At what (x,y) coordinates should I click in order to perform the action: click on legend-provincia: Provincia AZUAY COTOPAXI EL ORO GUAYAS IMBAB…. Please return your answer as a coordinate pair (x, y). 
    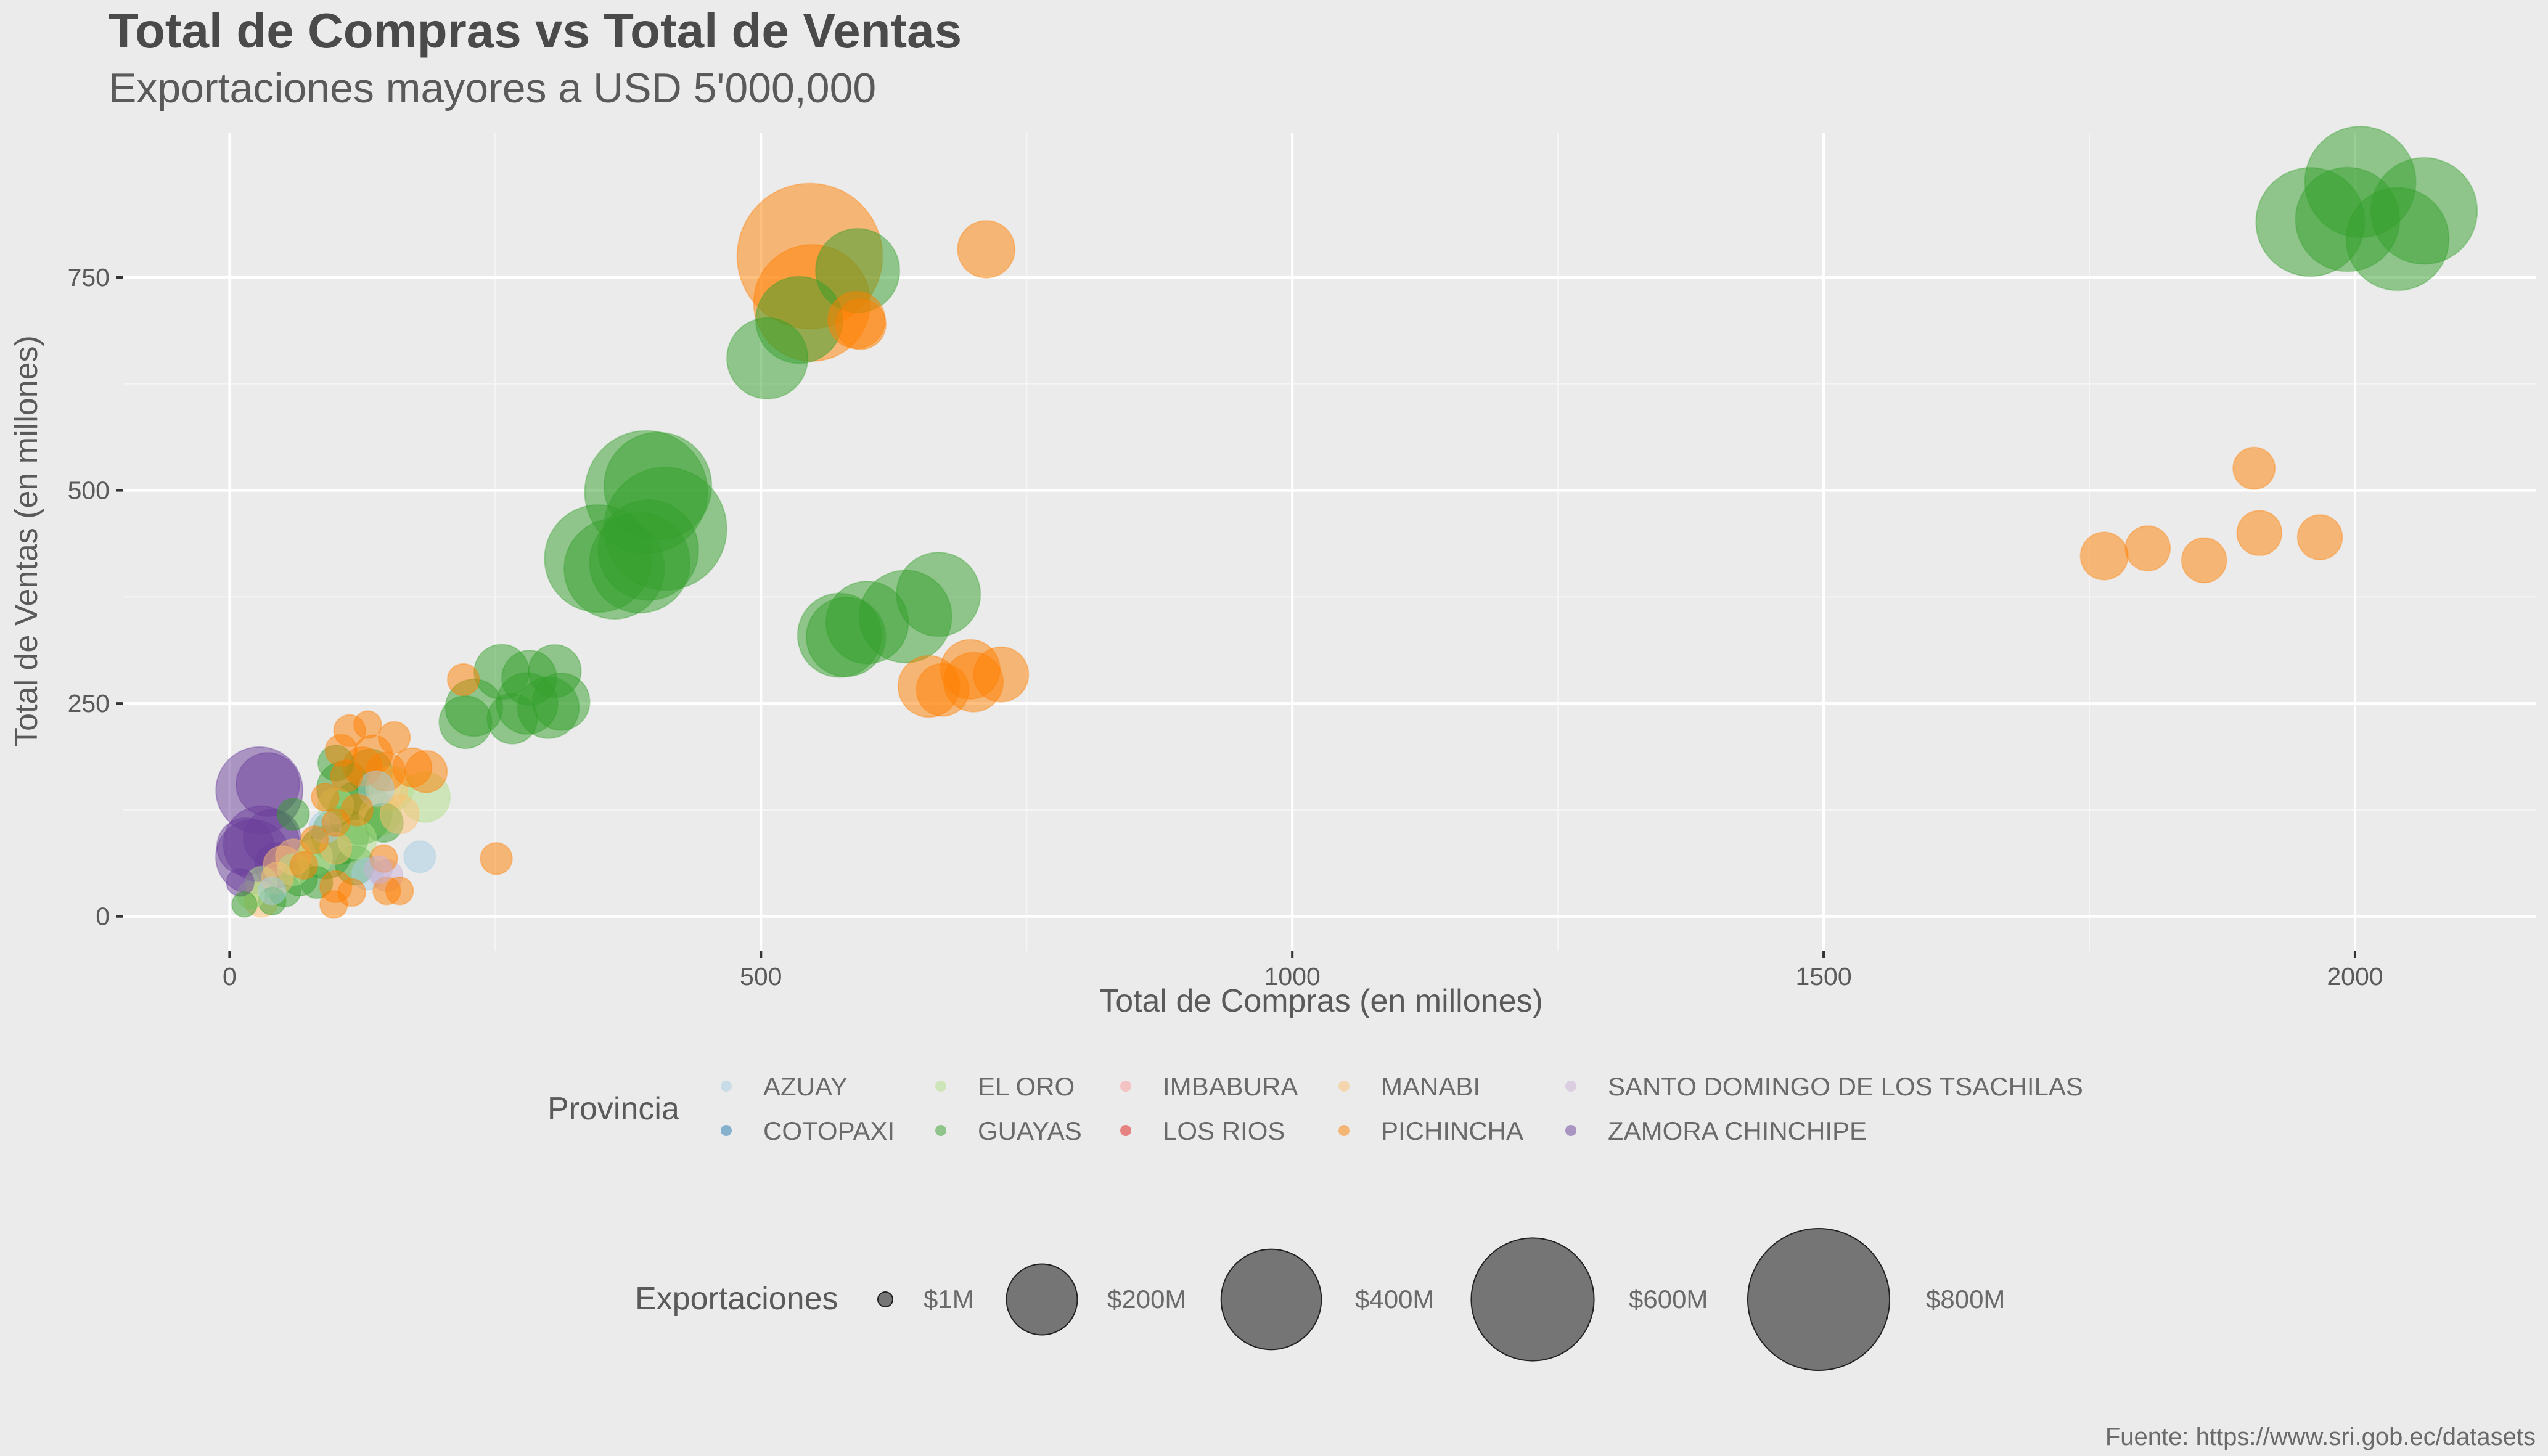
    Looking at the image, I should click on (1315, 1108).